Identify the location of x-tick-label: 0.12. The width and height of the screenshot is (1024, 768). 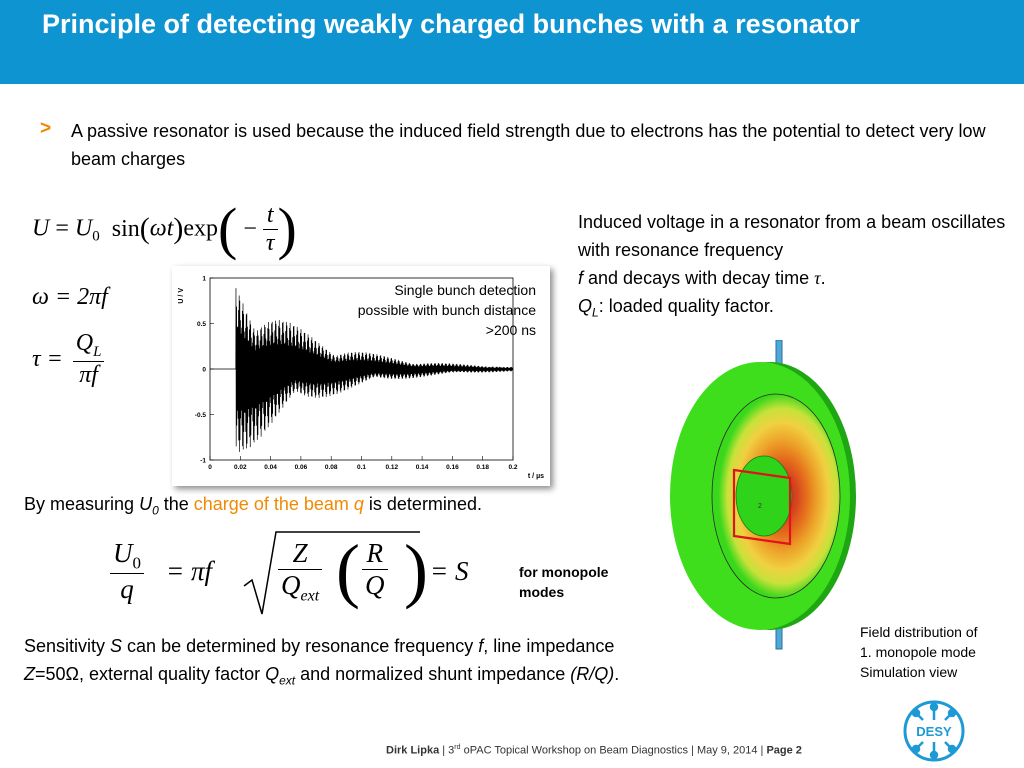
(391, 467).